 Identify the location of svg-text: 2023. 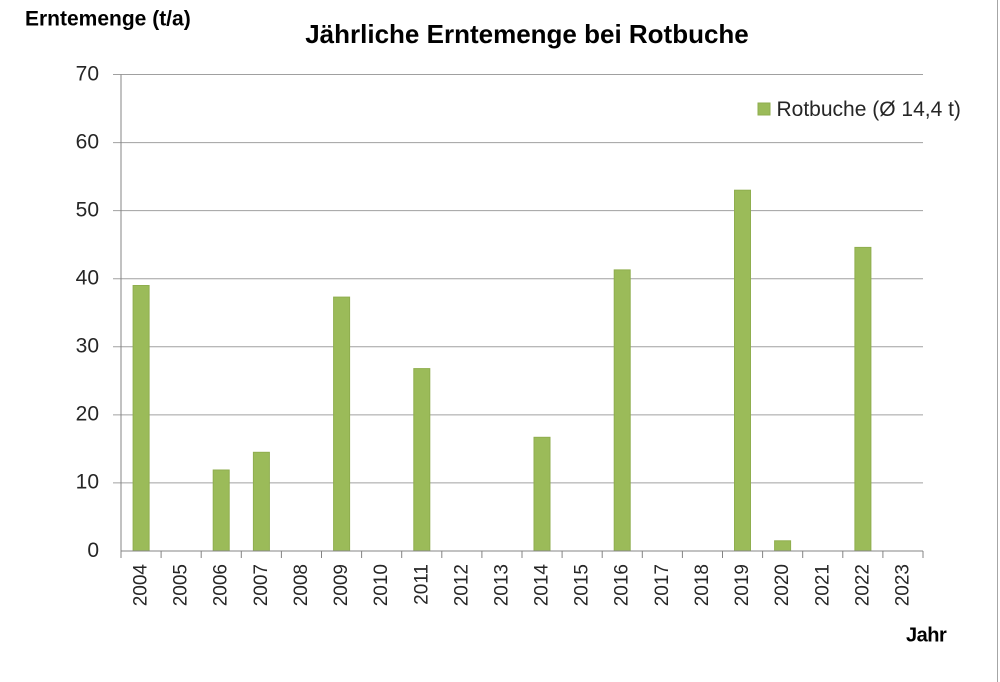
(902, 585).